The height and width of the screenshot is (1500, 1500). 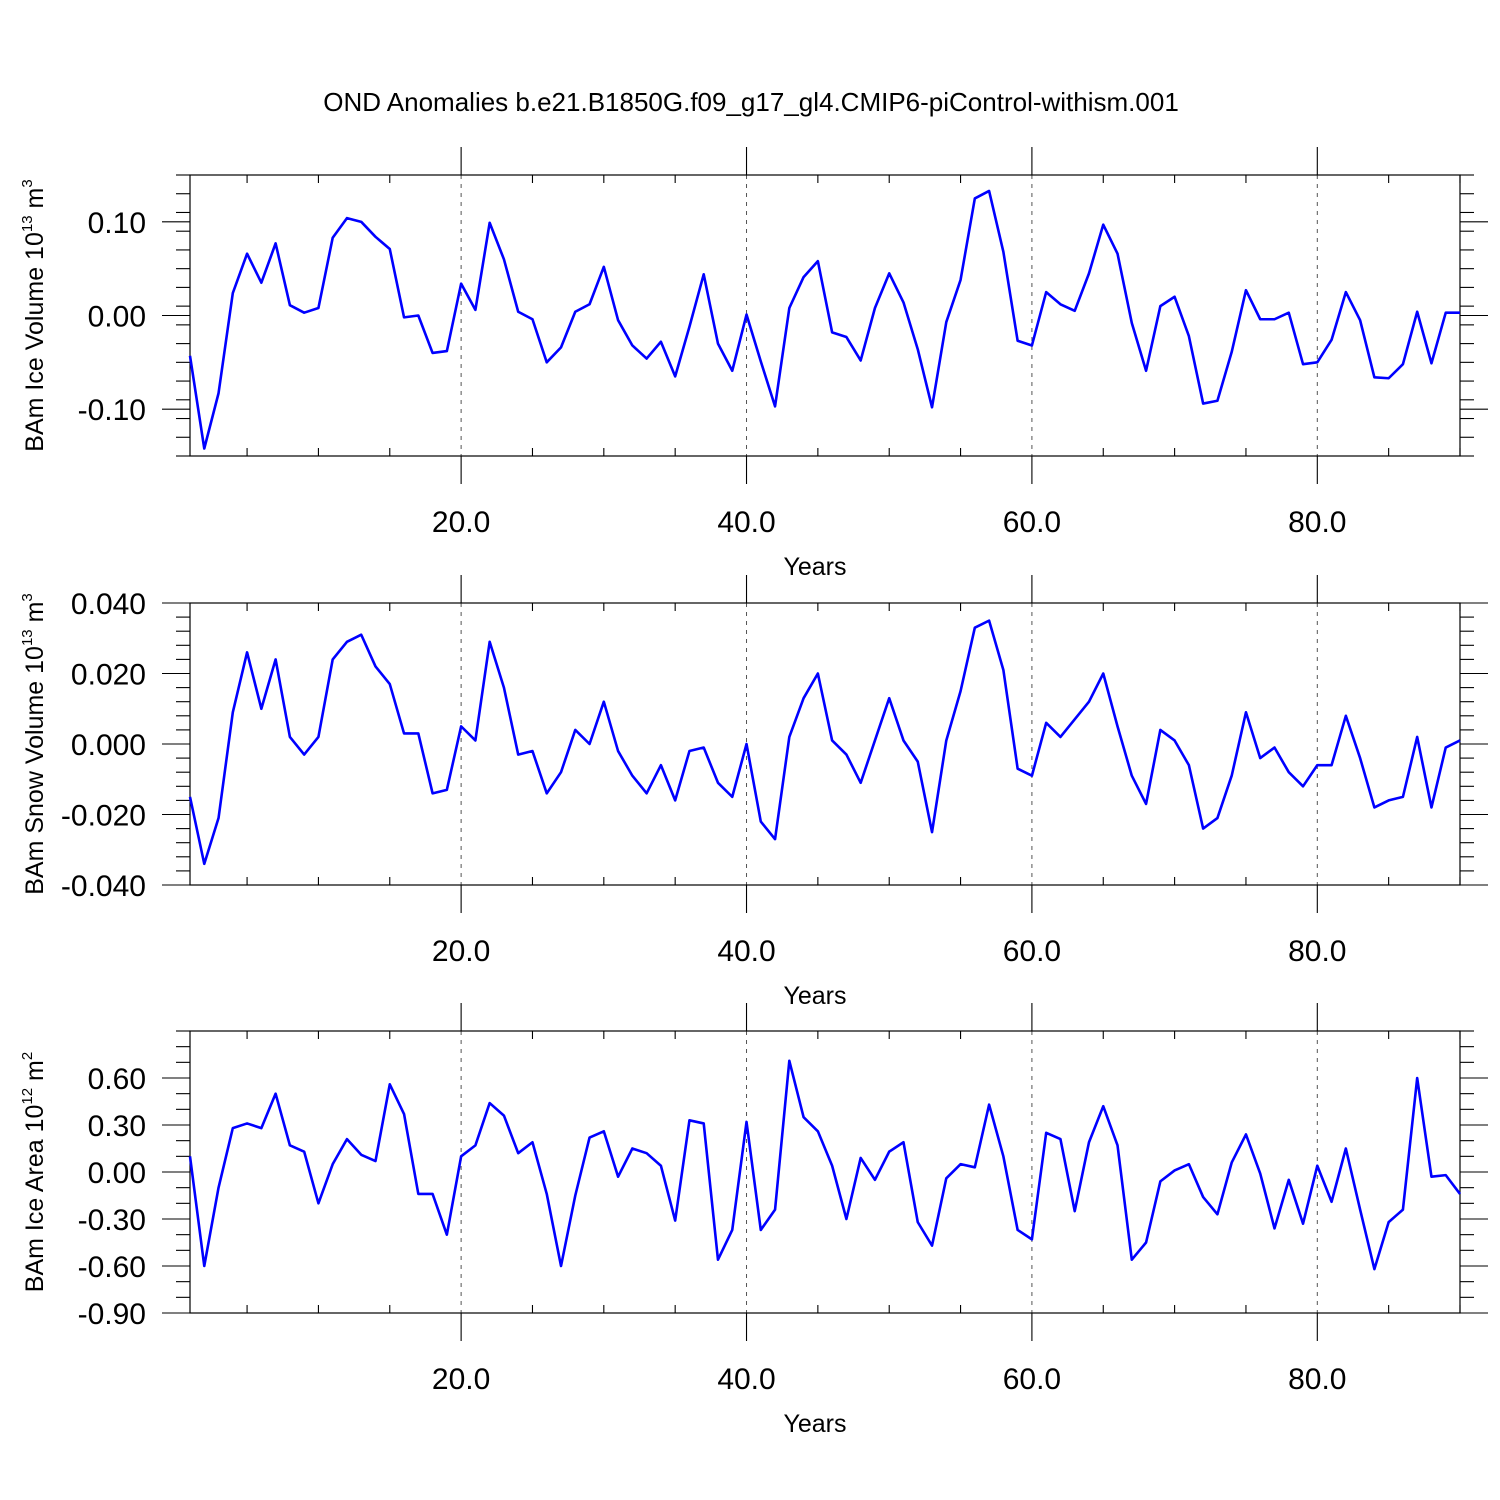 What do you see at coordinates (34, 1172) in the screenshot?
I see `y-axis-title: BAm Ice Area 1012 m2` at bounding box center [34, 1172].